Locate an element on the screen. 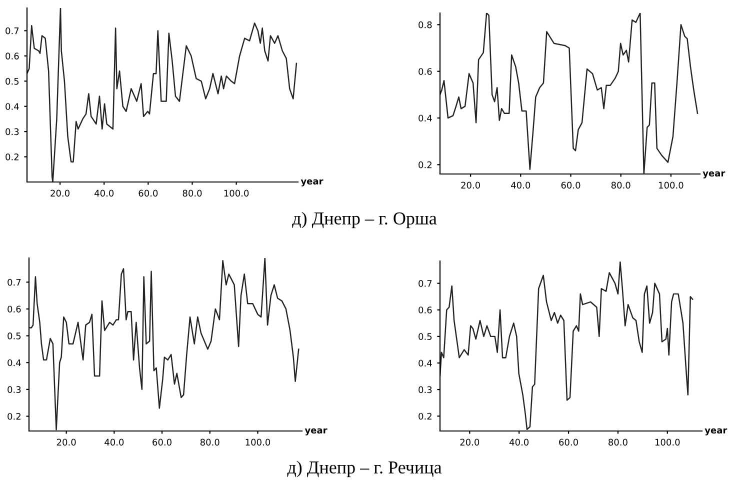 This screenshot has height=486, width=729. text: д) Днепр – г. Речица is located at coordinates (364, 469).